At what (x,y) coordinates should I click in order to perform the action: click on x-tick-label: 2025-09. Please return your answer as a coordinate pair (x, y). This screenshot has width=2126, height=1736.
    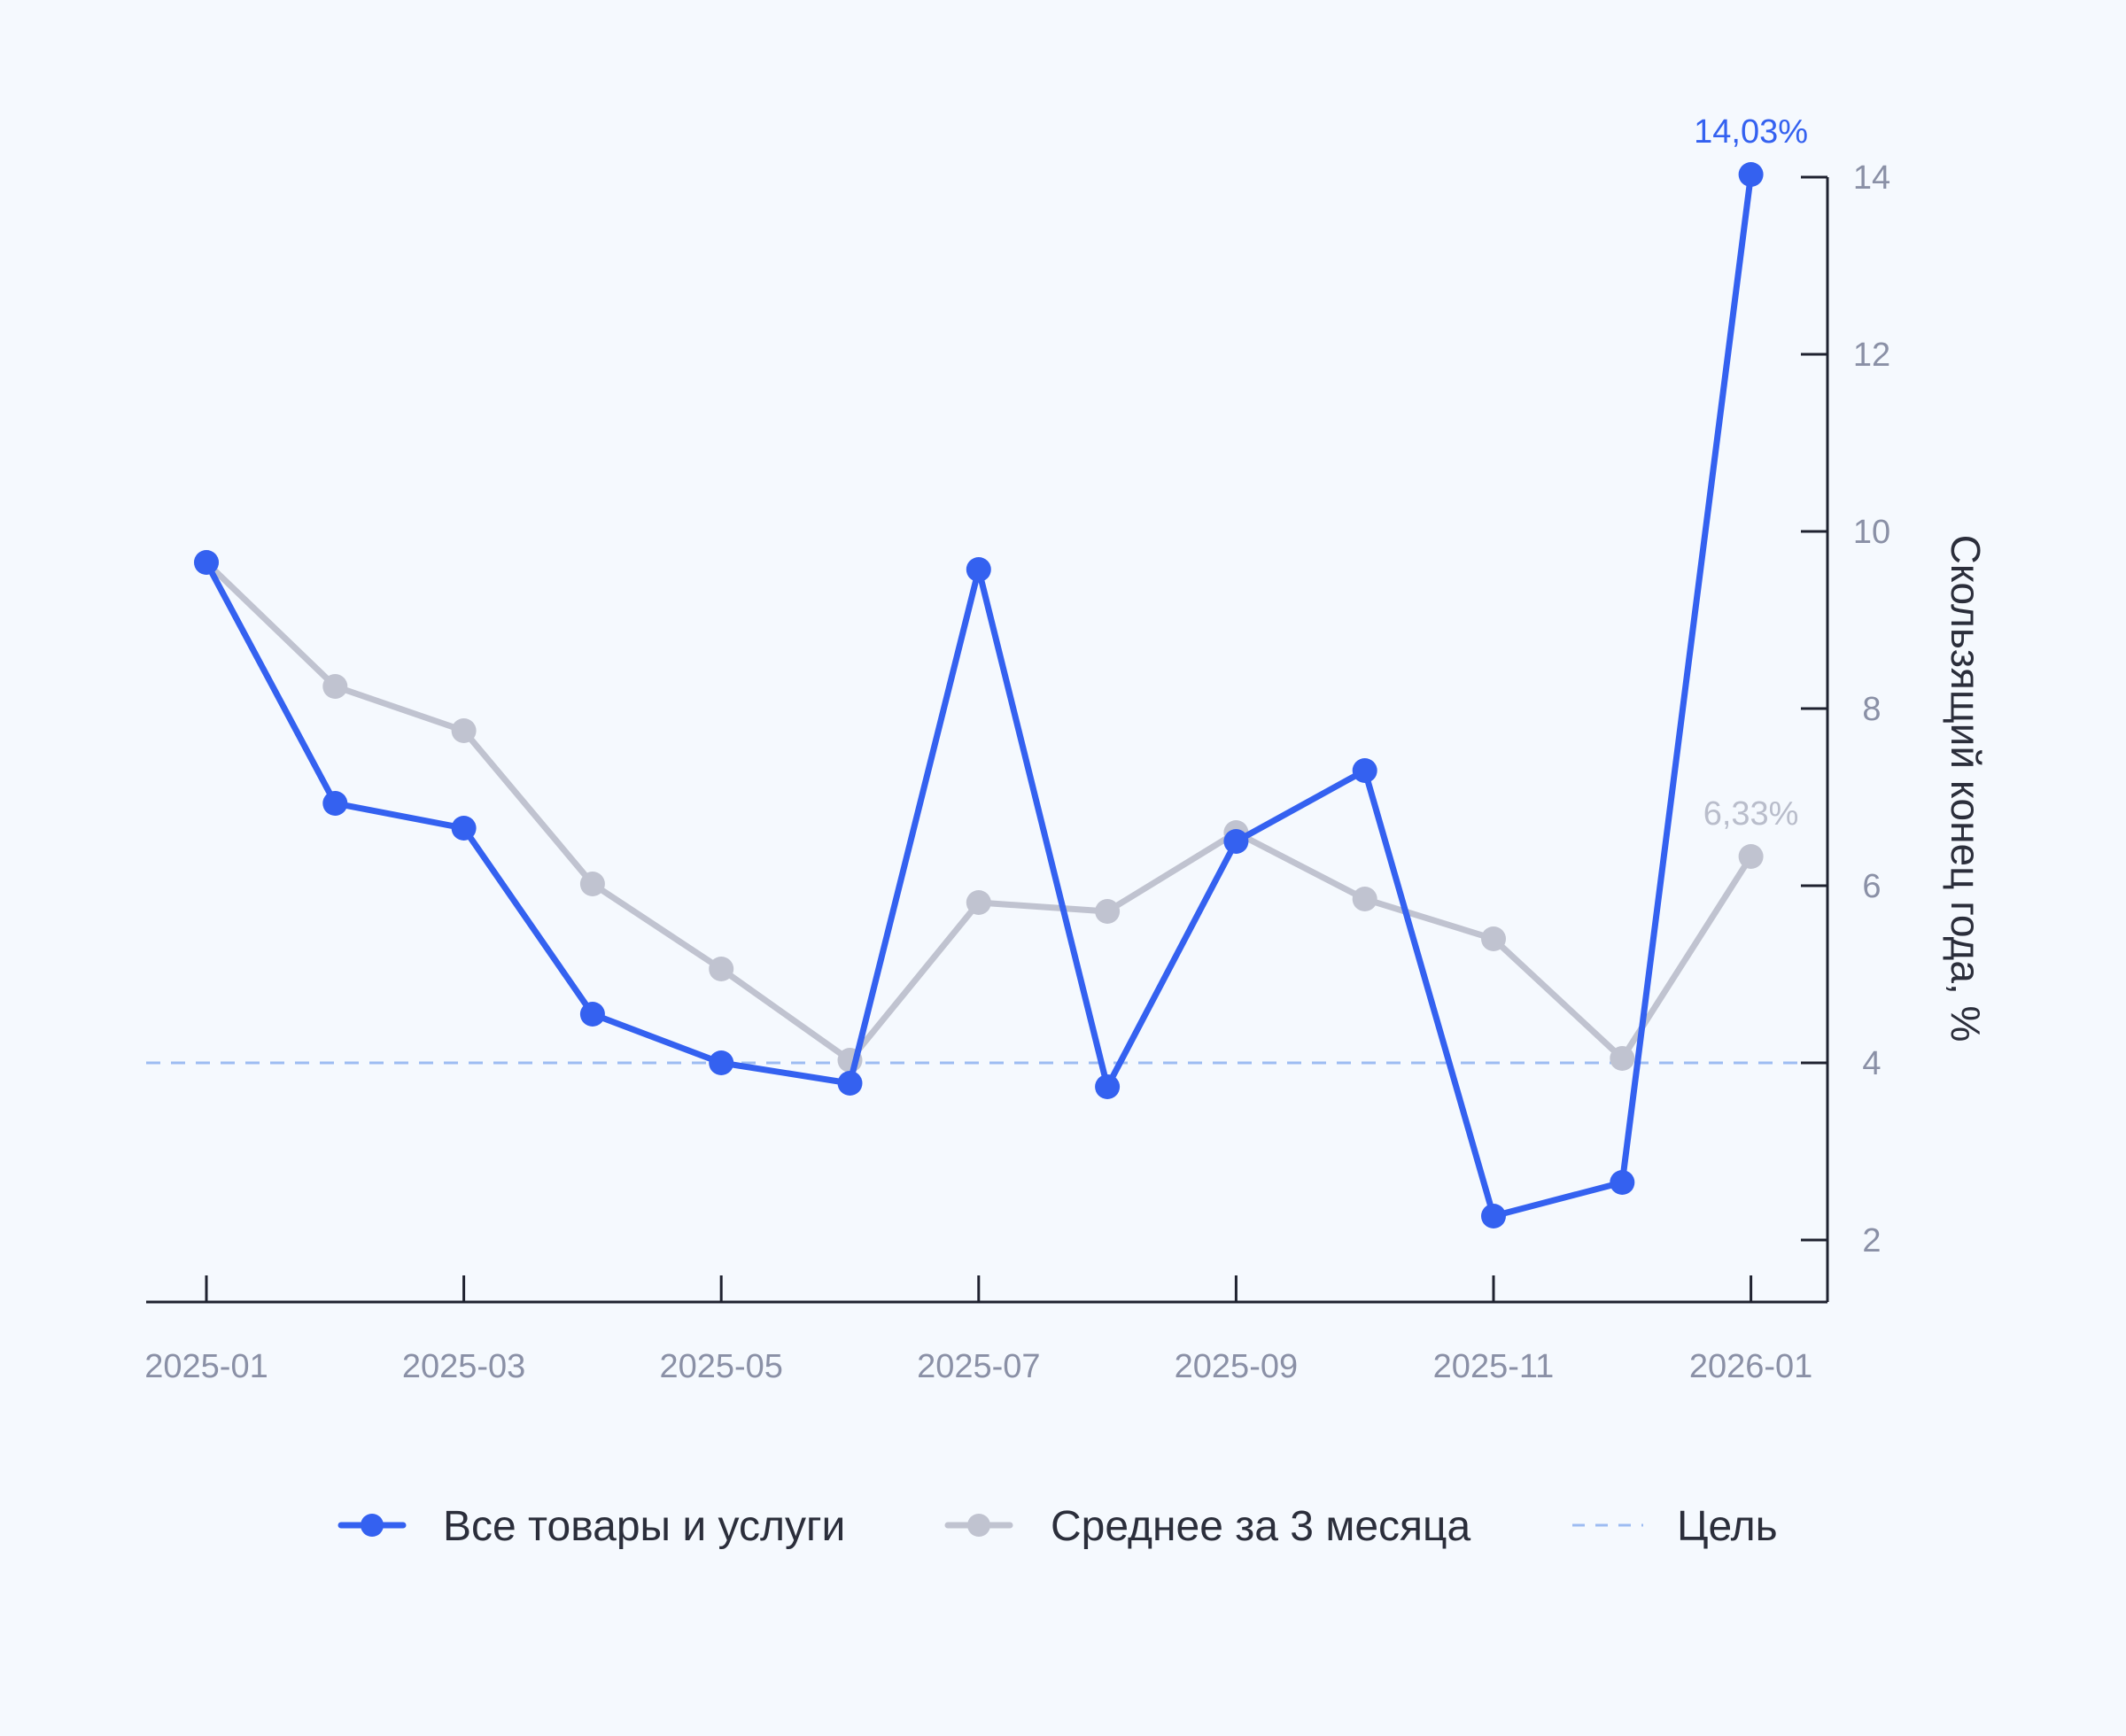
    Looking at the image, I should click on (1237, 1366).